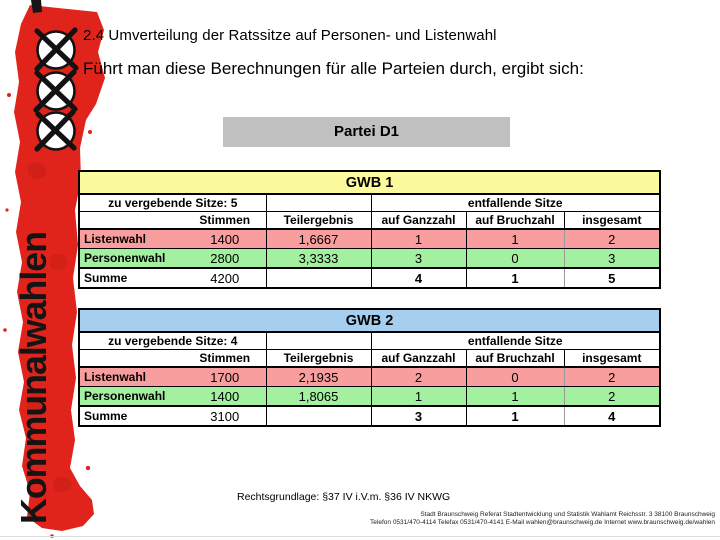 The height and width of the screenshot is (540, 720). Describe the element at coordinates (318, 396) in the screenshot. I see `cell-teilergebnis: 1,8065` at that location.